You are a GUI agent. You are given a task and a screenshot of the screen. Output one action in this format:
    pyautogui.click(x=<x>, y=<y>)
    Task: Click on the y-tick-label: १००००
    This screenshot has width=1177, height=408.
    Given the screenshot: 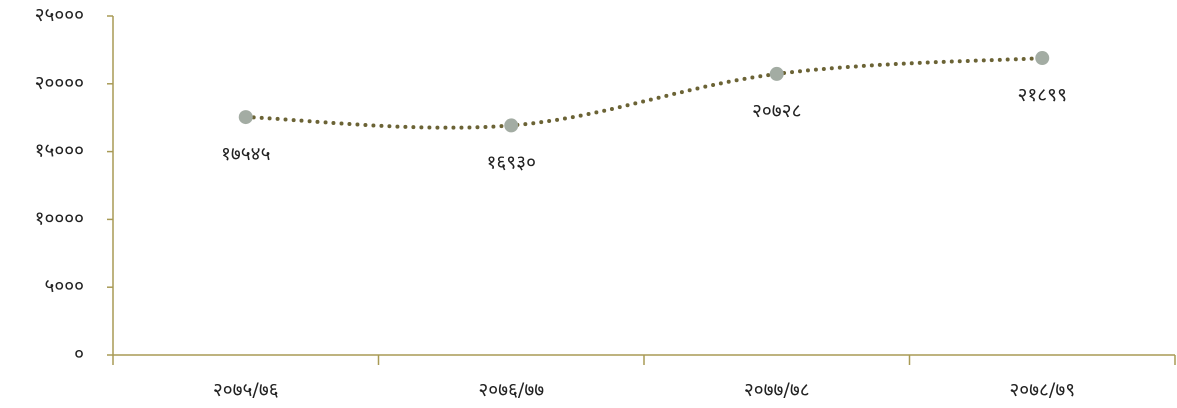 What is the action you would take?
    pyautogui.click(x=59, y=218)
    